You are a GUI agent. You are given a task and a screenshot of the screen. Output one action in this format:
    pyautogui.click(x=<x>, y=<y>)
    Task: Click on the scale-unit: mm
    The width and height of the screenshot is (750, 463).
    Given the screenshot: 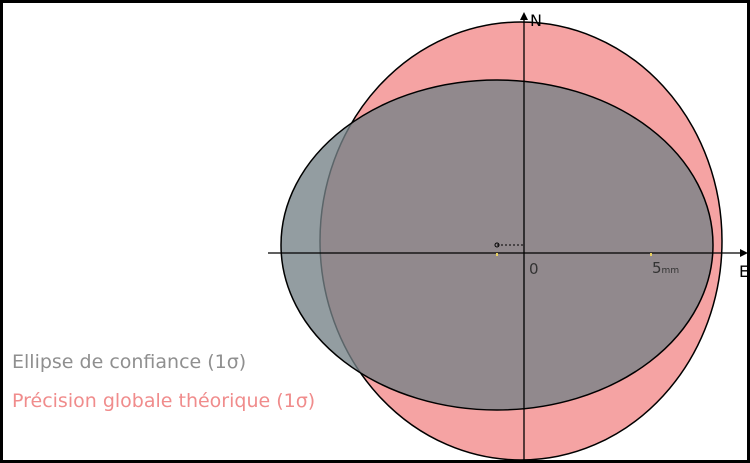 What is the action you would take?
    pyautogui.click(x=671, y=271)
    